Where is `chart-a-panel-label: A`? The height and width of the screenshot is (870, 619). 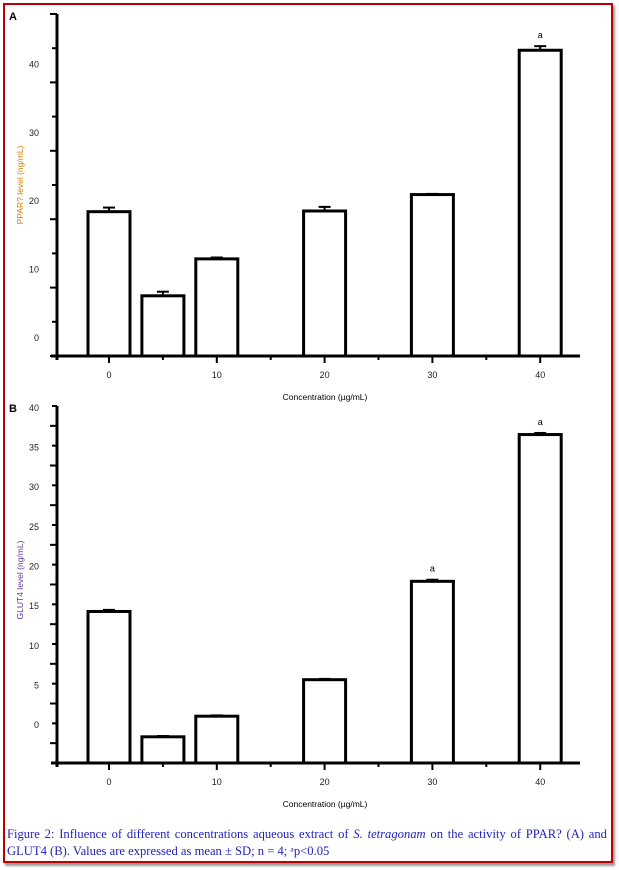
chart-a-panel-label: A is located at coordinates (13, 17).